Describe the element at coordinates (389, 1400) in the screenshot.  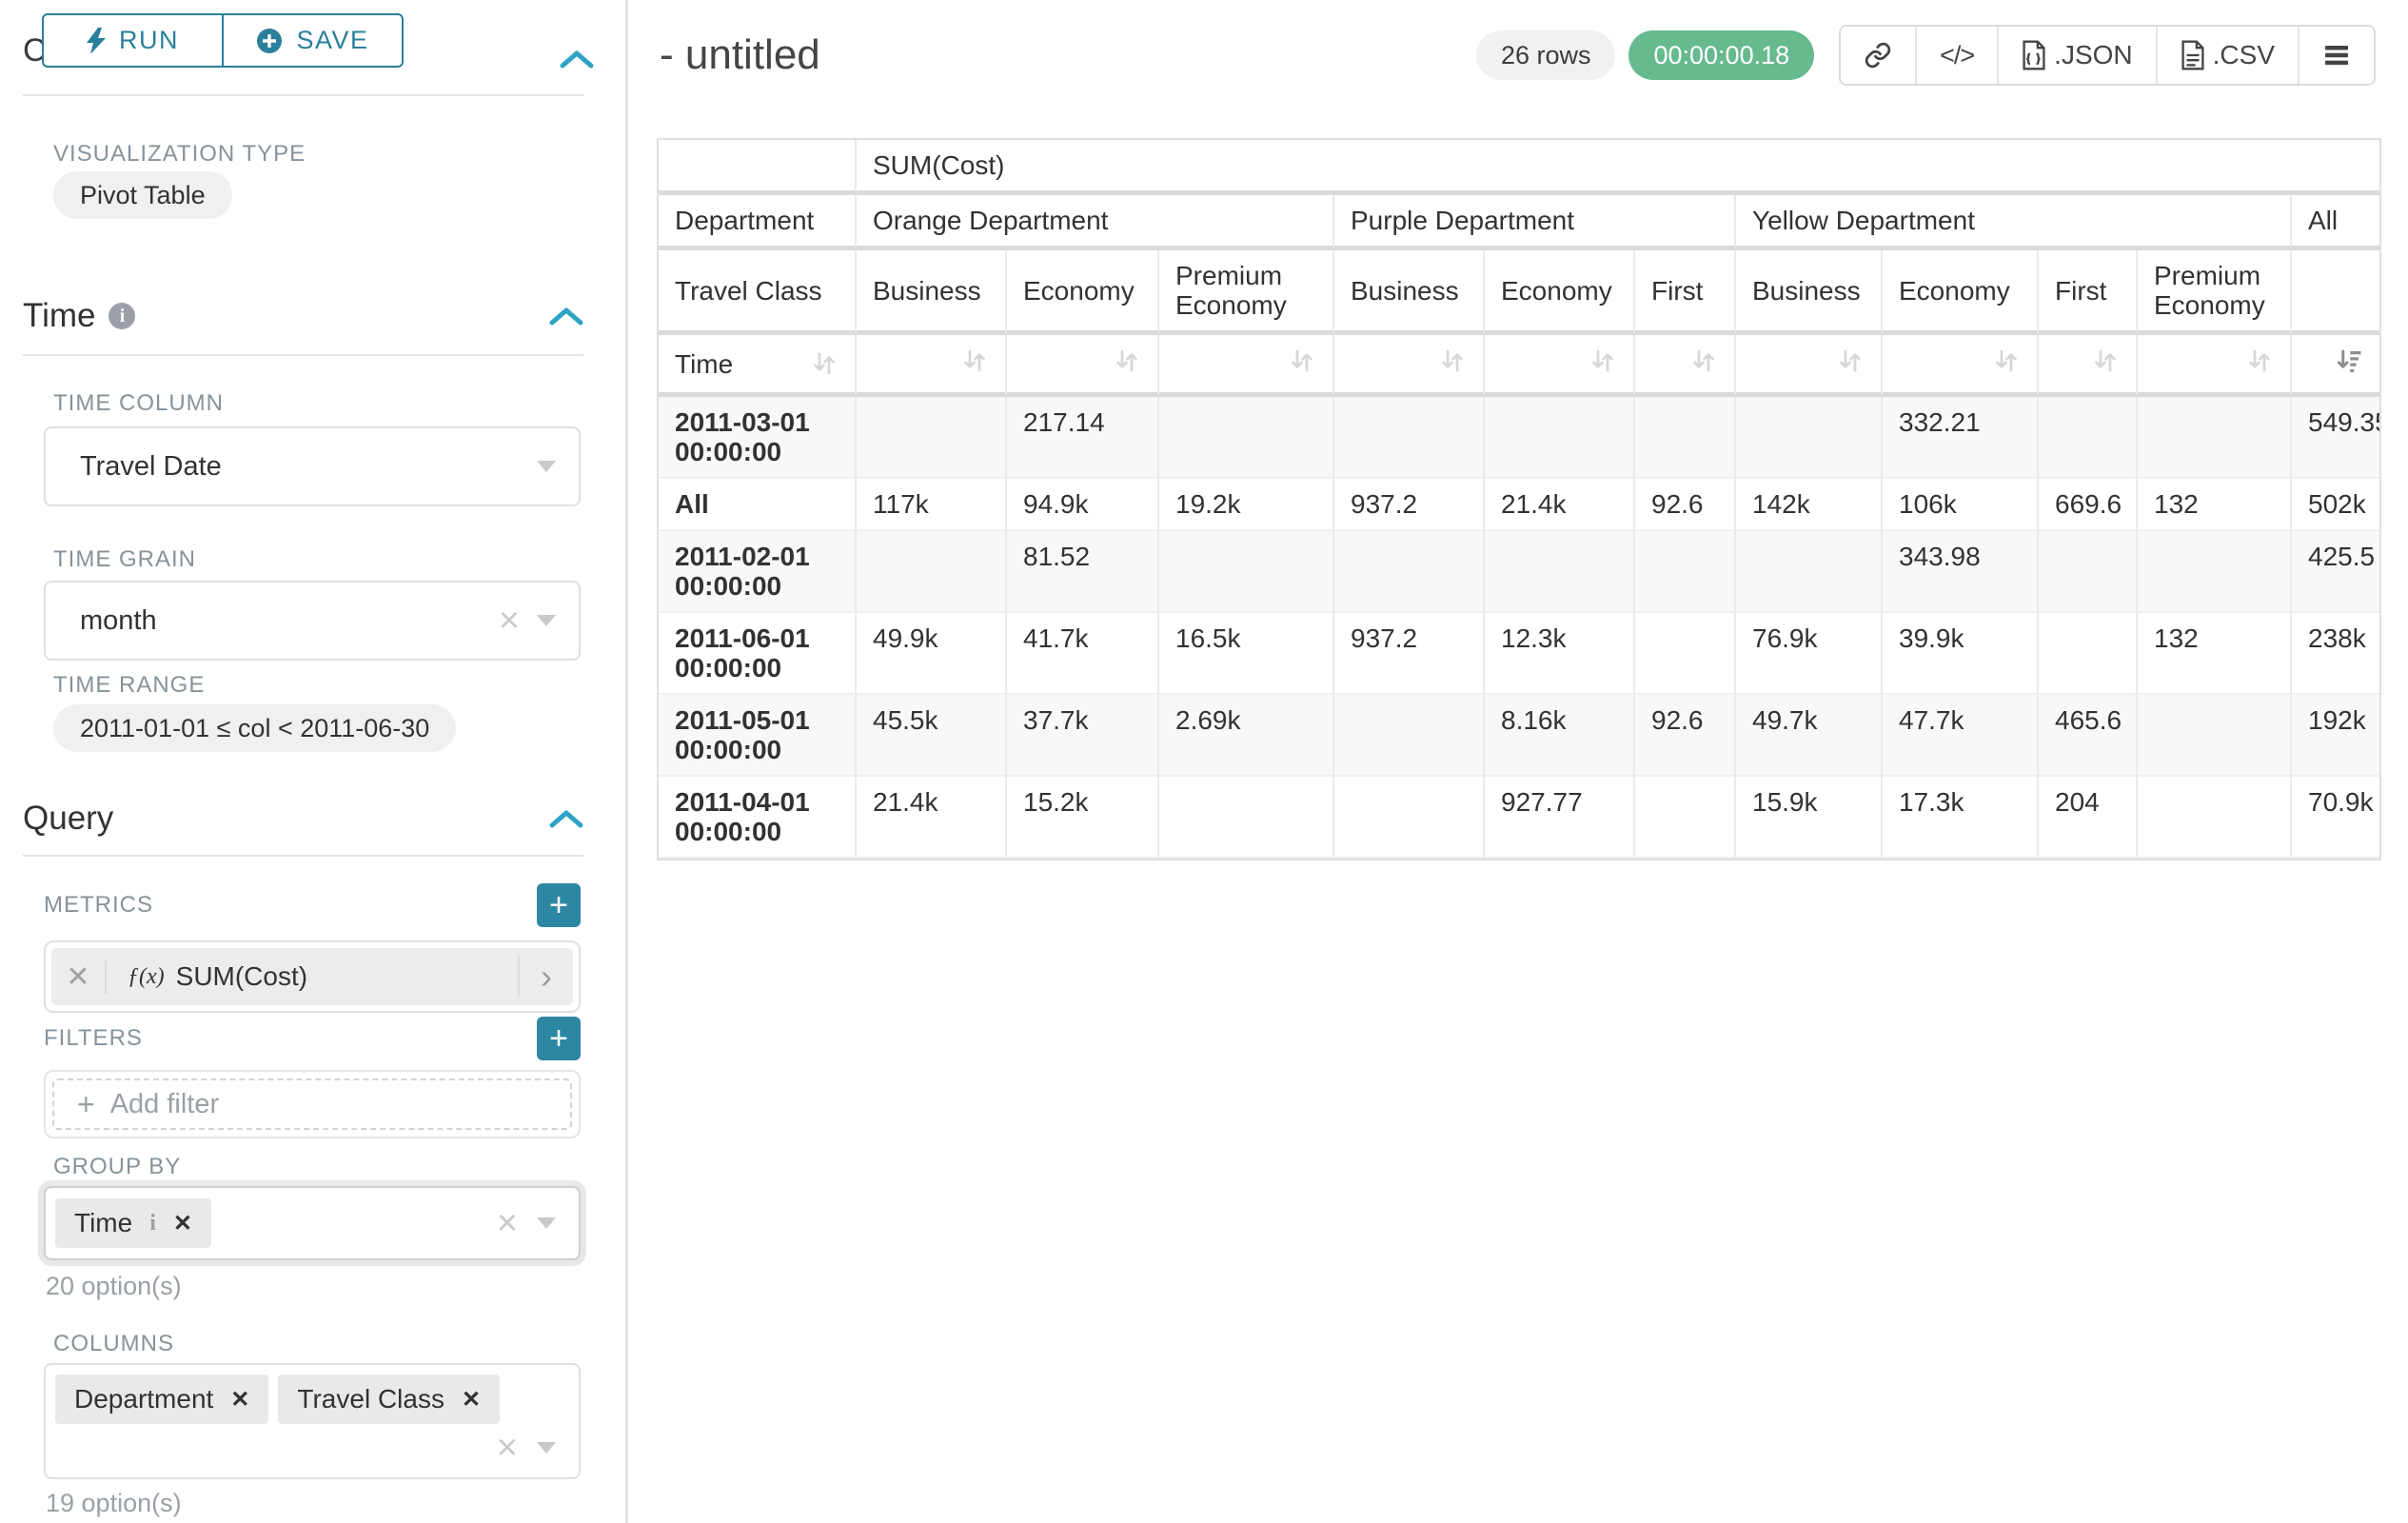
I see `columns-tag: Travel Class ✕` at that location.